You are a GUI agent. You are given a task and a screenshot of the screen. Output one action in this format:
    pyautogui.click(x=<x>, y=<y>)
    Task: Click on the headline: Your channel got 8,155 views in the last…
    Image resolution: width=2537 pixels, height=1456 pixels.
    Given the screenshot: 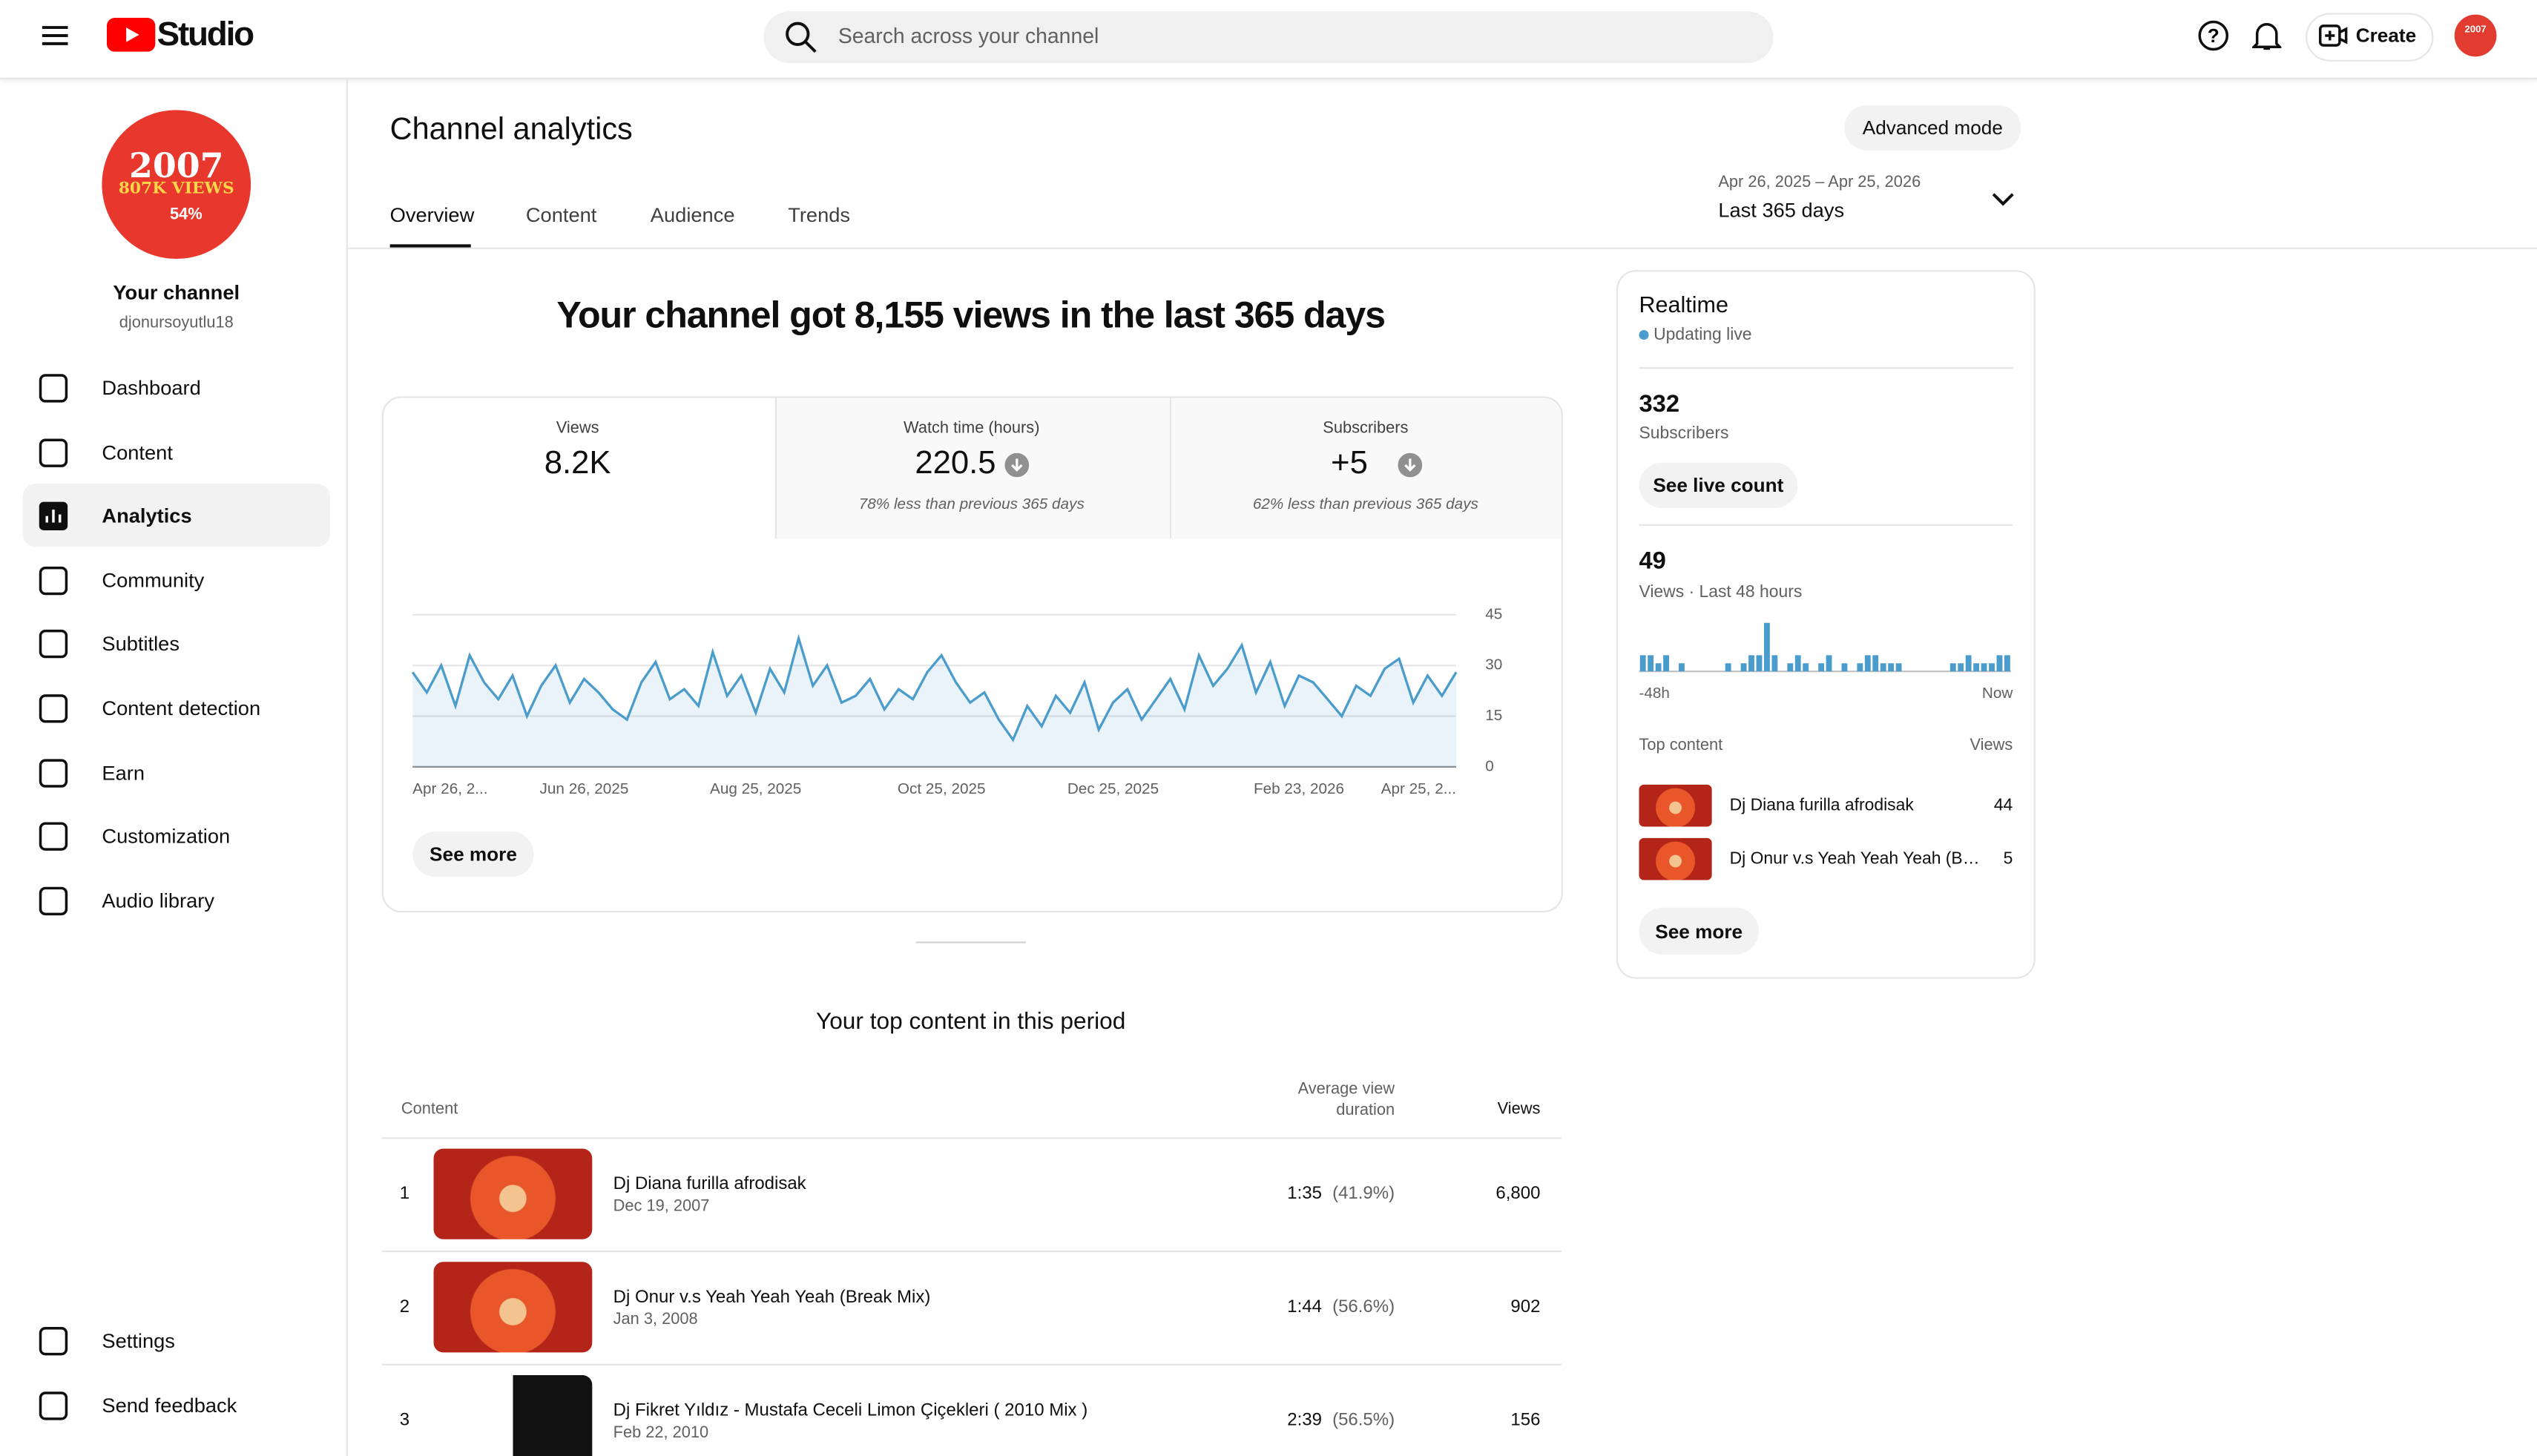 What is the action you would take?
    pyautogui.click(x=971, y=315)
    